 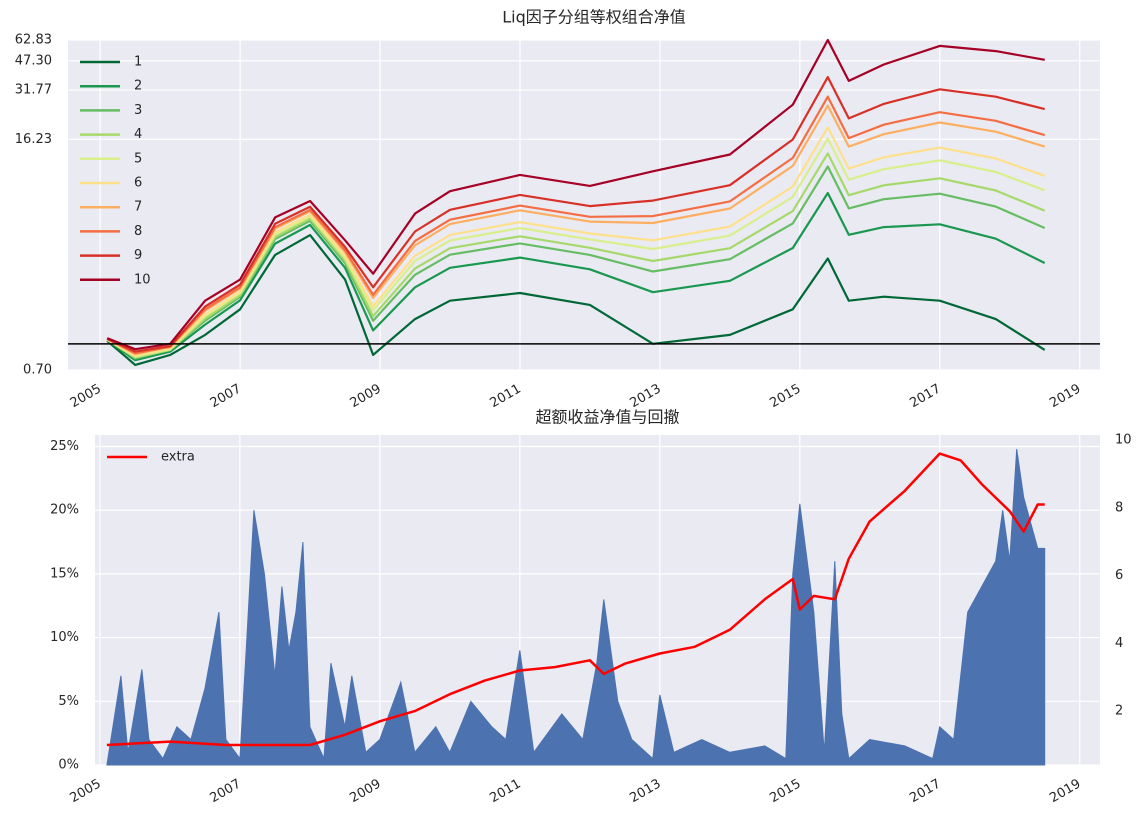 What do you see at coordinates (138, 207) in the screenshot?
I see `legend-label: 7` at bounding box center [138, 207].